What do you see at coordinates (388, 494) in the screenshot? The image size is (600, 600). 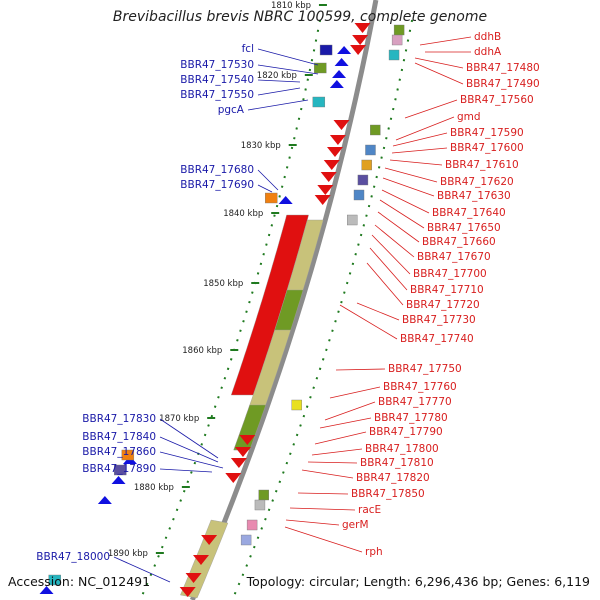 I see `right-gene-label-28: BBR47_17850` at bounding box center [388, 494].